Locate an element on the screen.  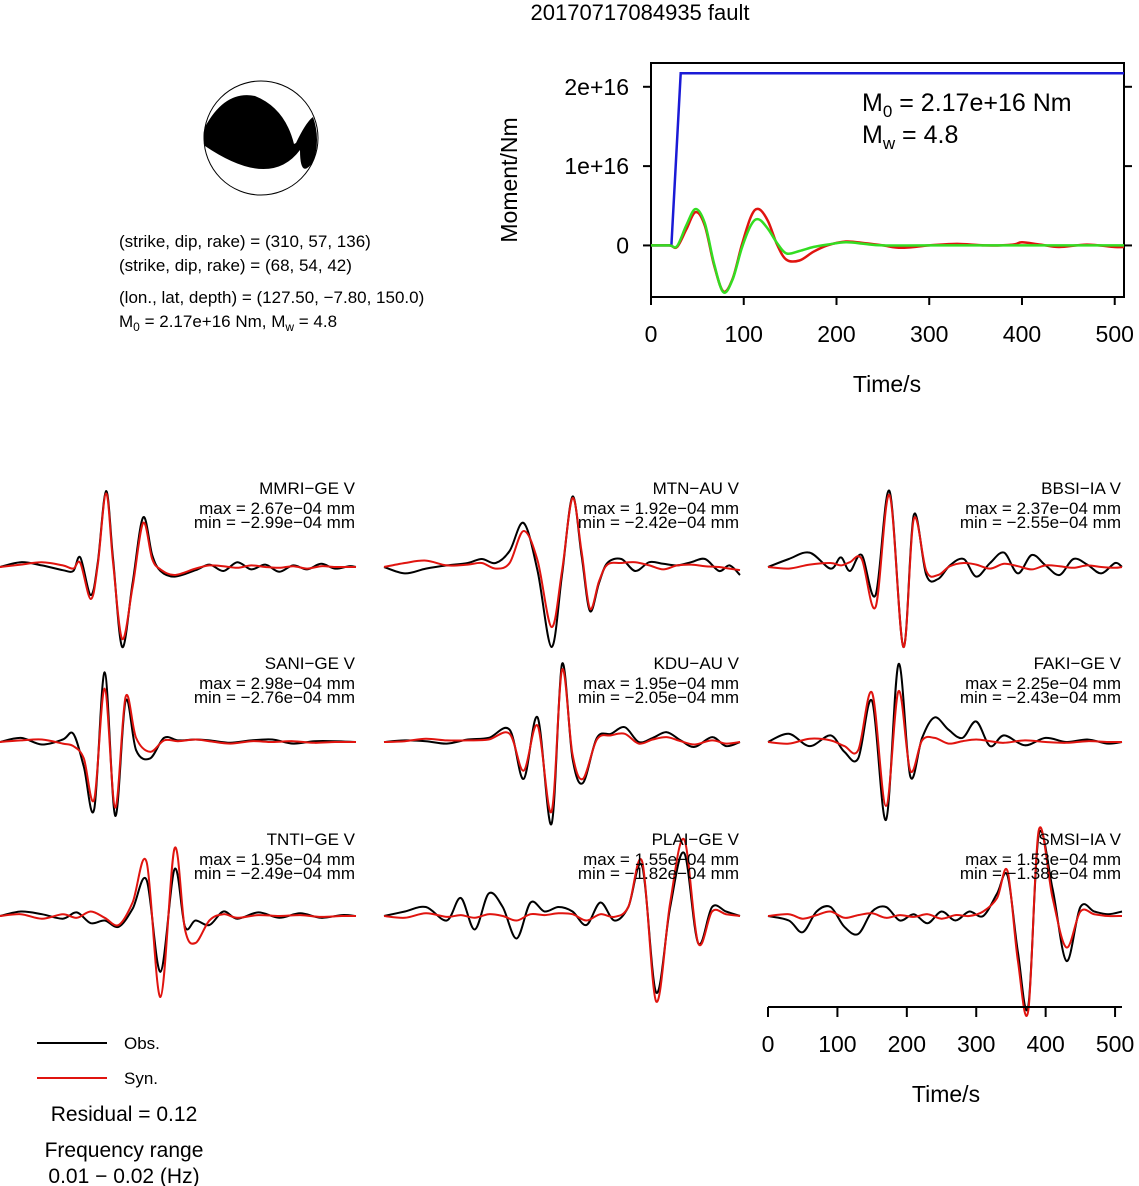
station-min: min = −2.42e−04 mm is located at coordinates (658, 522).